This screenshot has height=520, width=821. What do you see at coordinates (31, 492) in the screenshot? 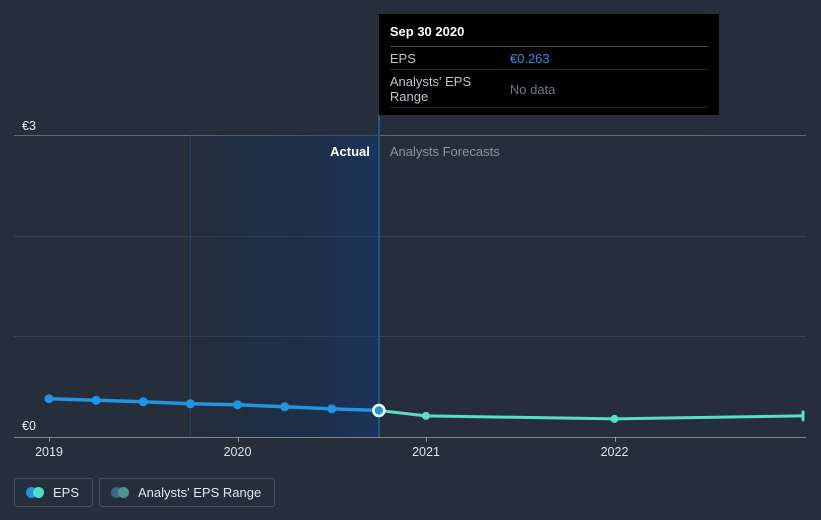
I see `eps-actual-dot-icon` at bounding box center [31, 492].